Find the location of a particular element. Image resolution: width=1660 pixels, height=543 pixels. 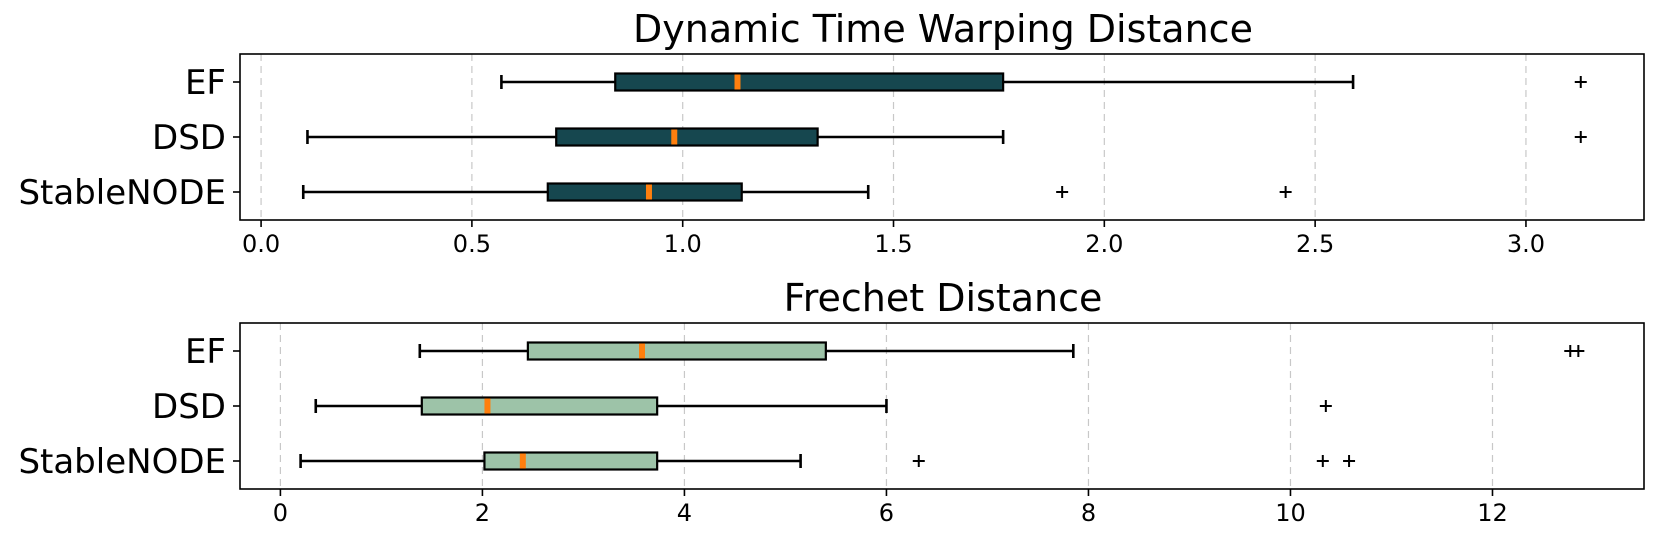

x-axis-ticks: 0 2 4 6 8 10 12 is located at coordinates (890, 508).